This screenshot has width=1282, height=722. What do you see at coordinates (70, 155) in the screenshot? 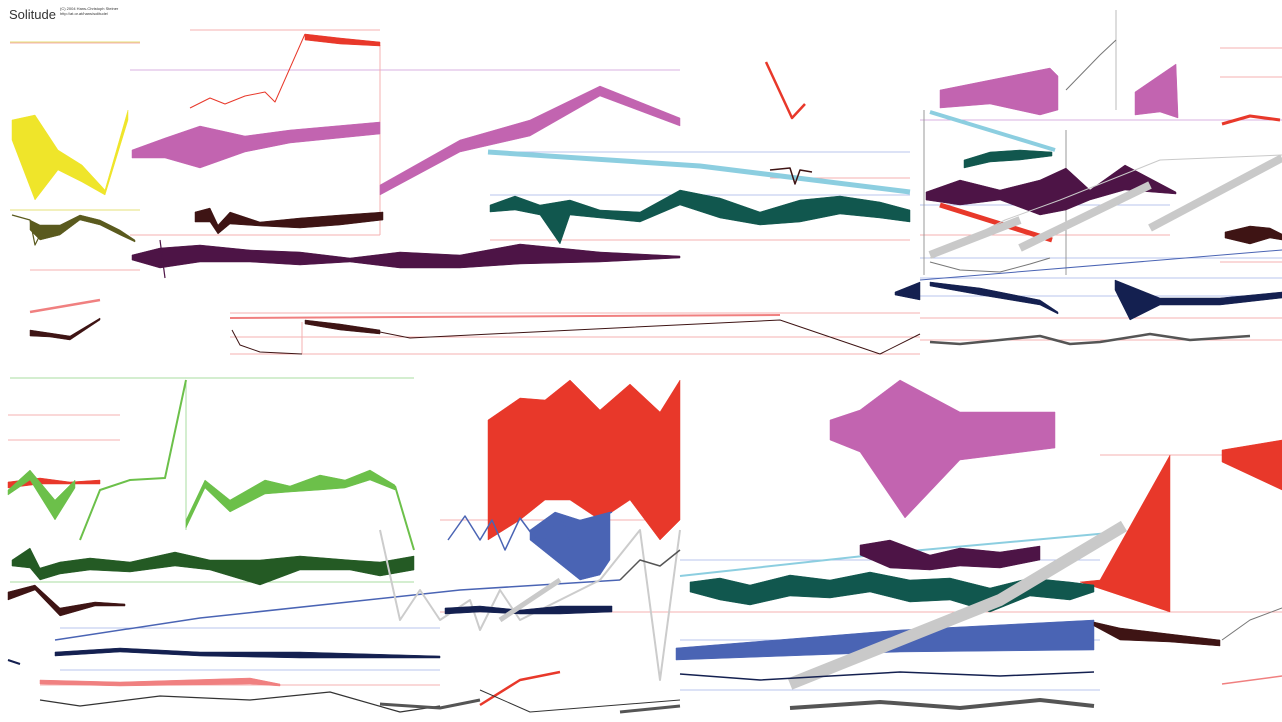
I see `yellow-area` at bounding box center [70, 155].